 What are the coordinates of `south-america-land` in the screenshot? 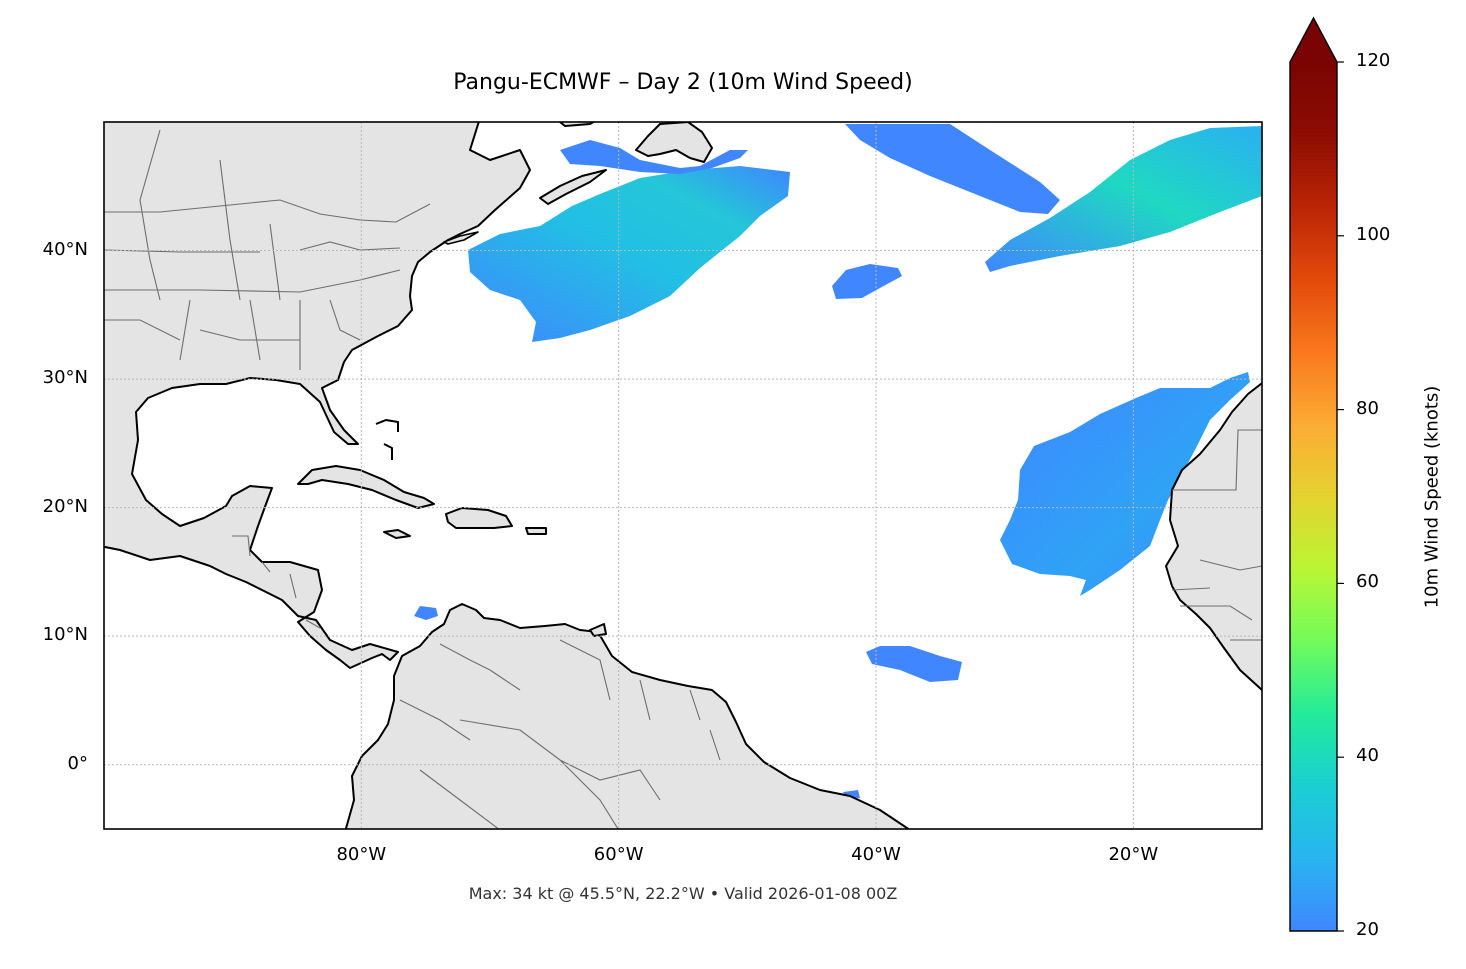 It's located at (627, 716).